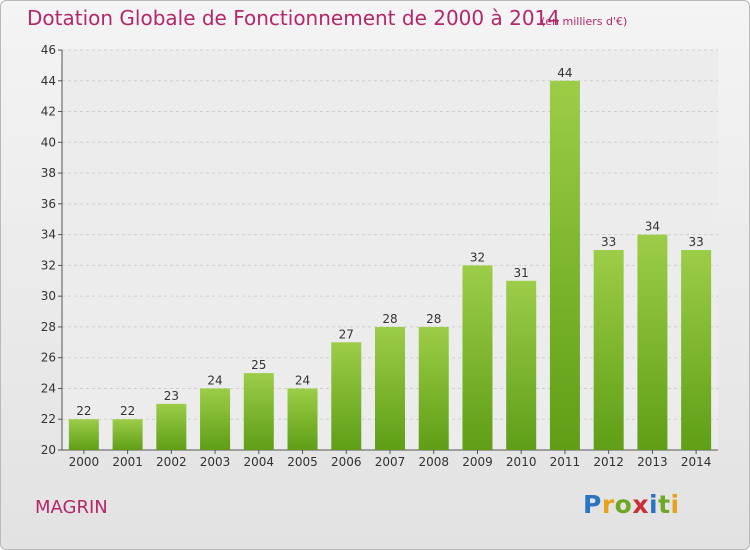 This screenshot has width=750, height=550. What do you see at coordinates (48, 388) in the screenshot?
I see `y-tick-label: 24` at bounding box center [48, 388].